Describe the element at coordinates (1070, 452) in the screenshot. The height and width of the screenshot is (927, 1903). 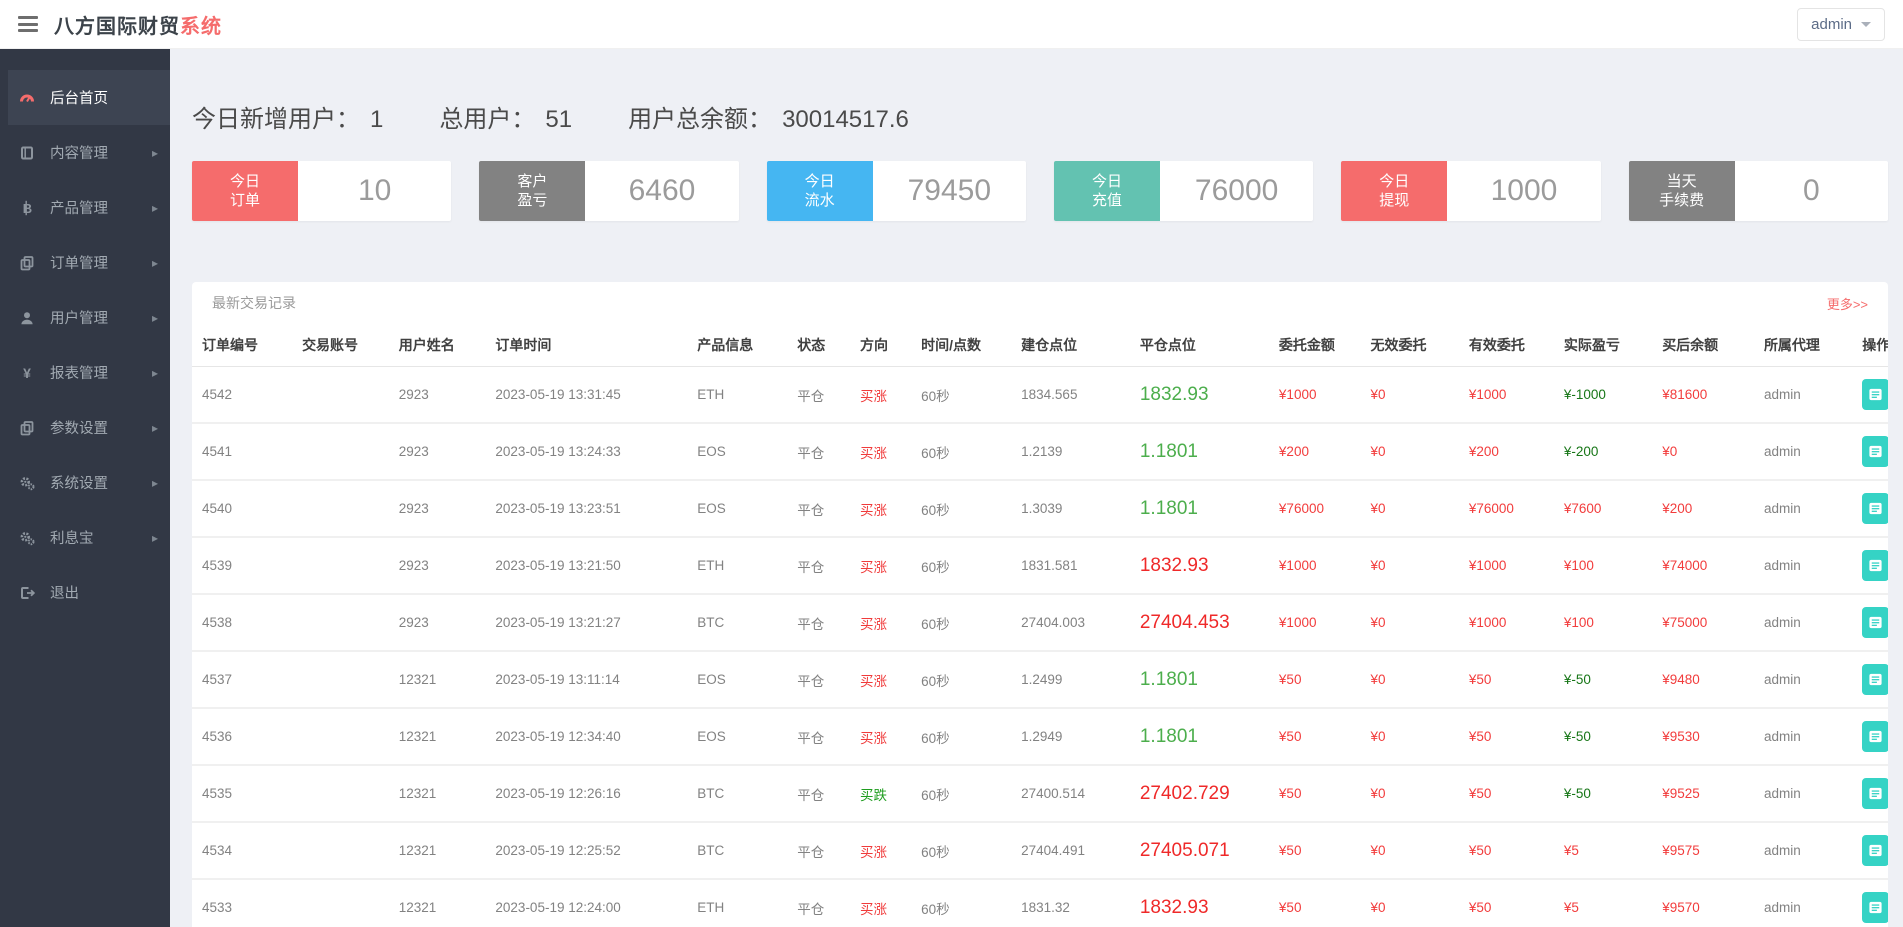
I see `cell-open-price: 1.2139` at that location.